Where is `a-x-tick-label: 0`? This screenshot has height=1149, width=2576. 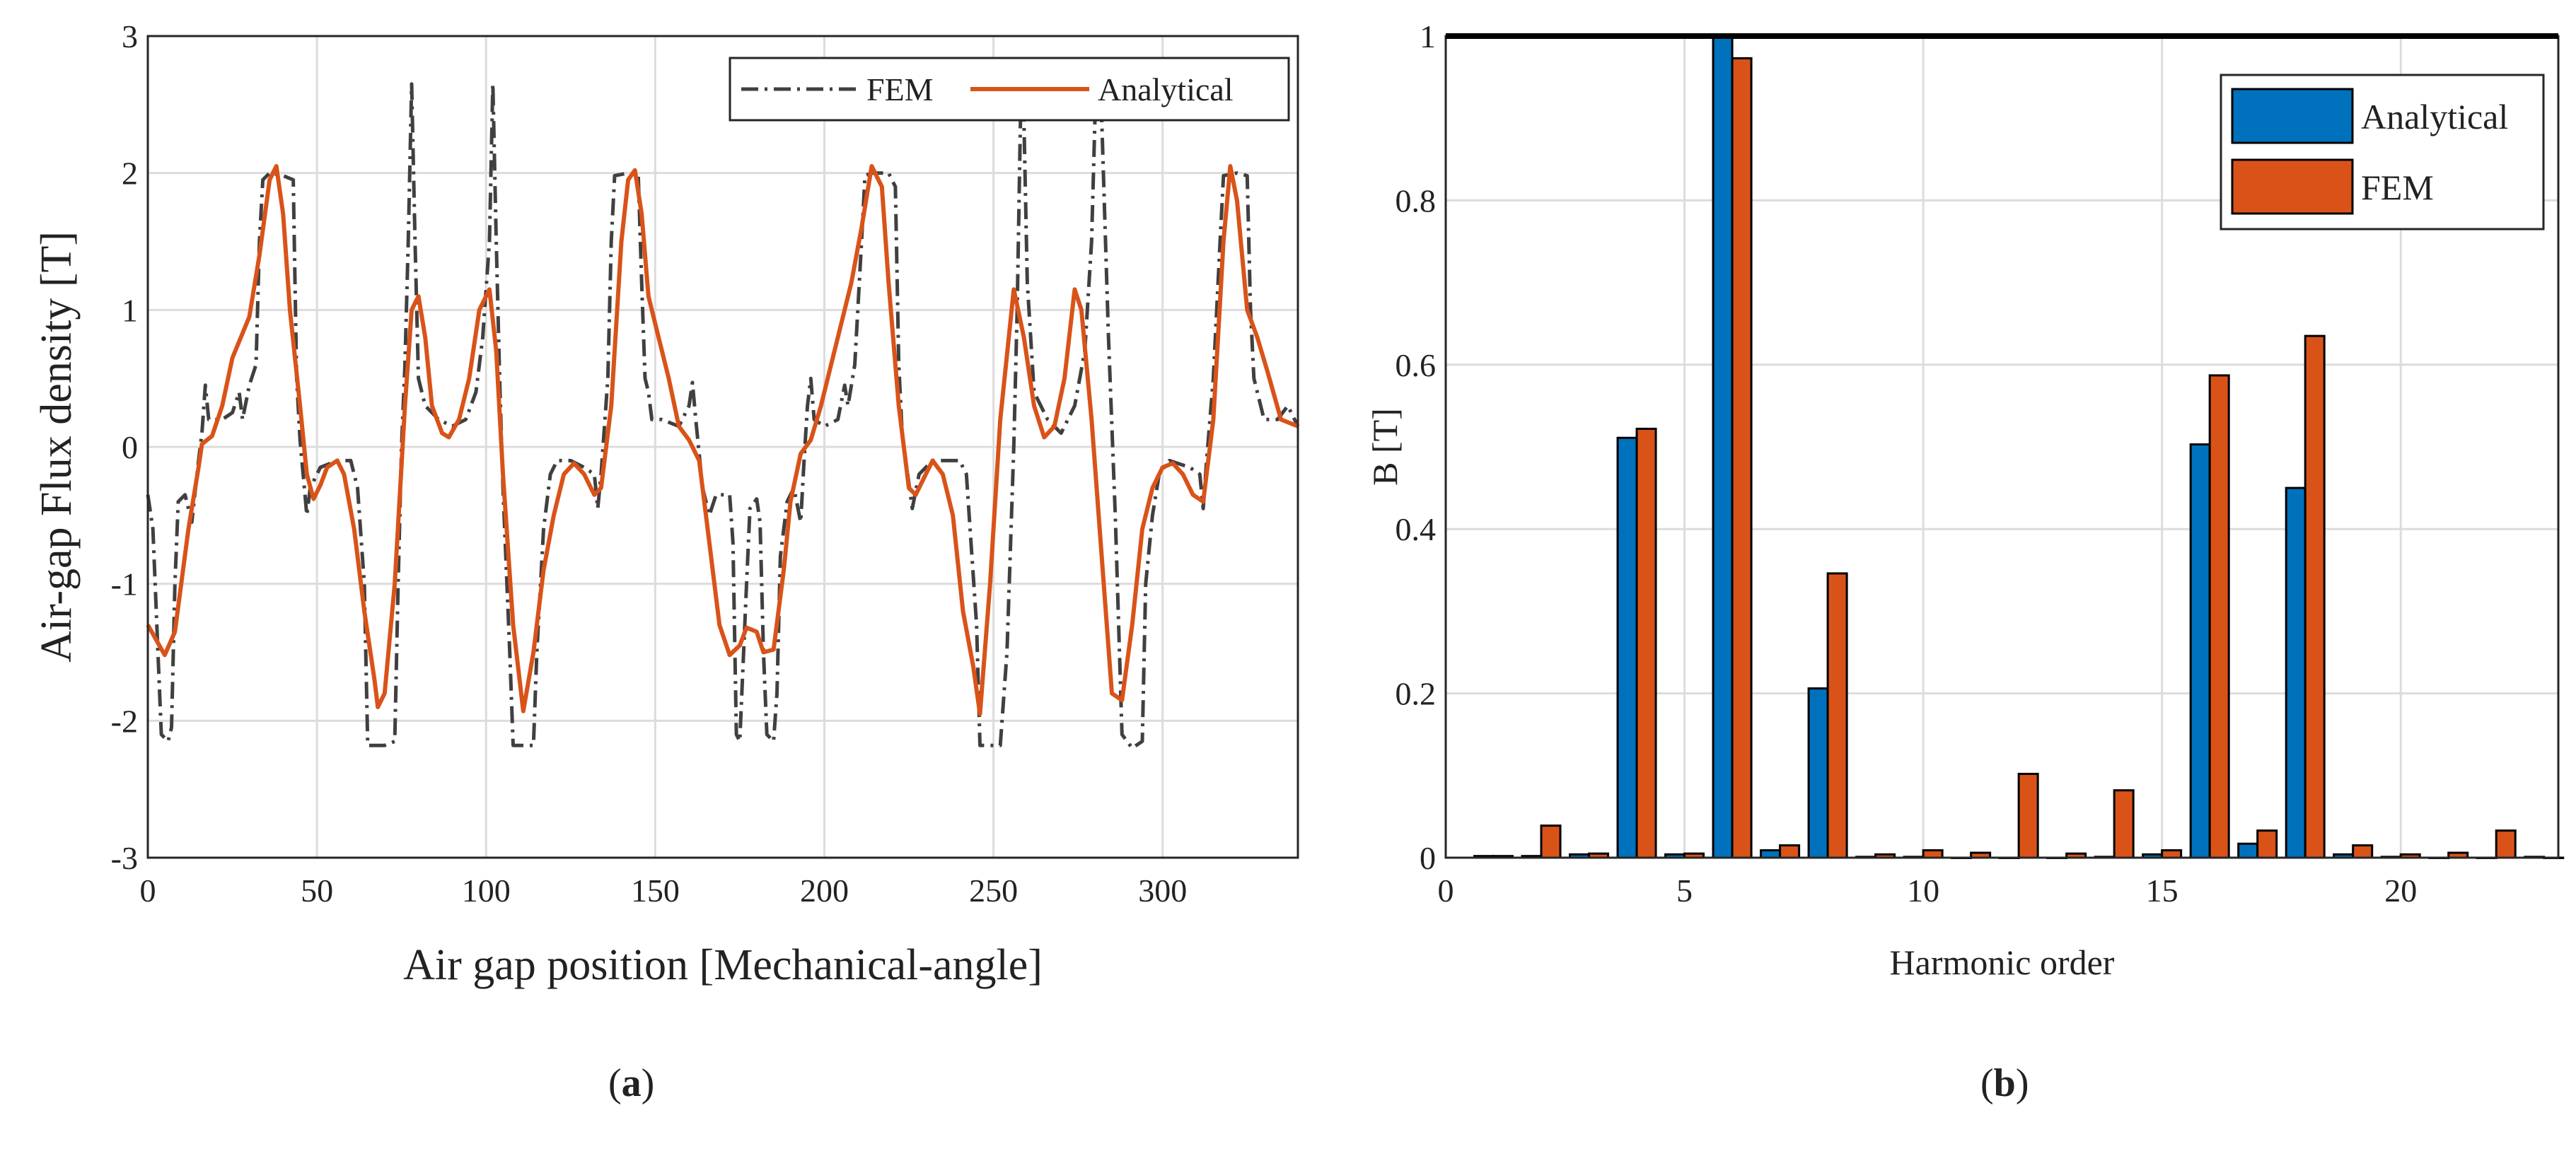 a-x-tick-label: 0 is located at coordinates (148, 891).